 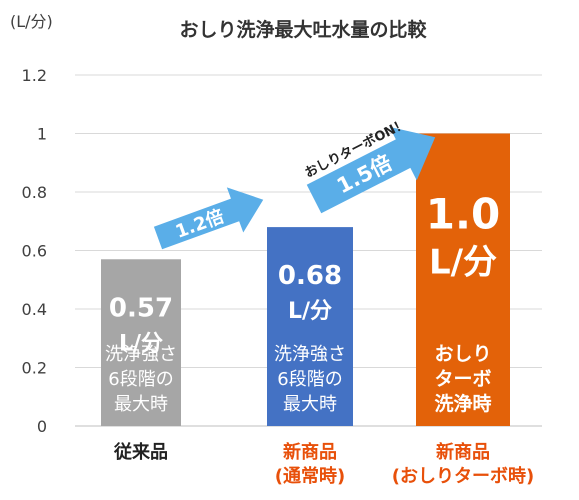 I want to click on bar-note: おしり, so click(x=462, y=354).